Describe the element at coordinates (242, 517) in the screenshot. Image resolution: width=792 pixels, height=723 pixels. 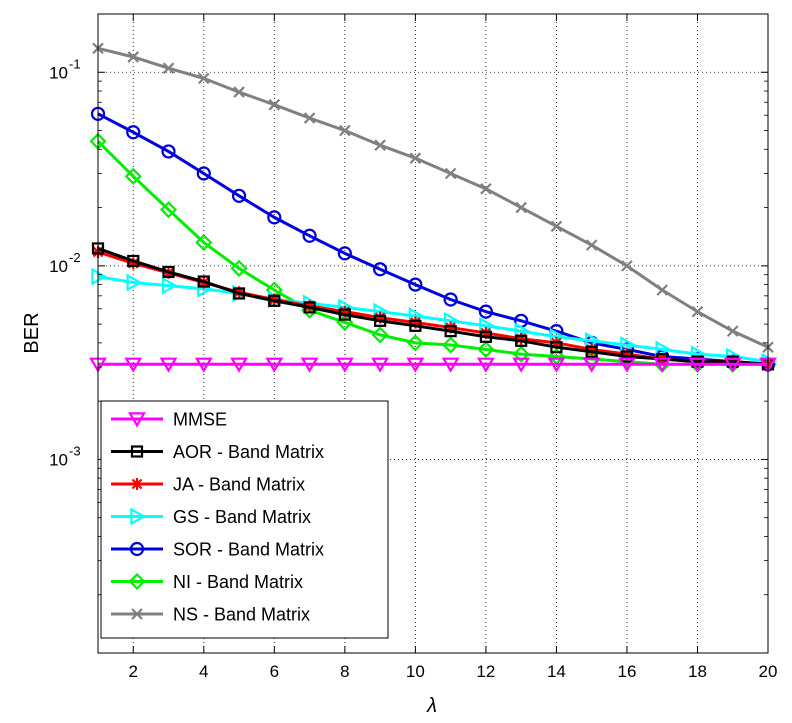
I see `legend-label: GS - Band Matrix` at that location.